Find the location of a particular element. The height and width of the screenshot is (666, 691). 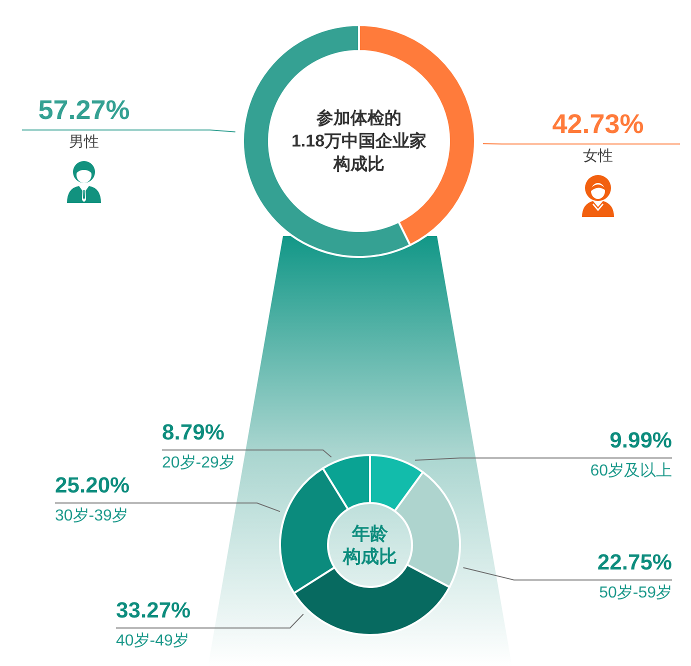

data-label: 42.73% is located at coordinates (598, 124).